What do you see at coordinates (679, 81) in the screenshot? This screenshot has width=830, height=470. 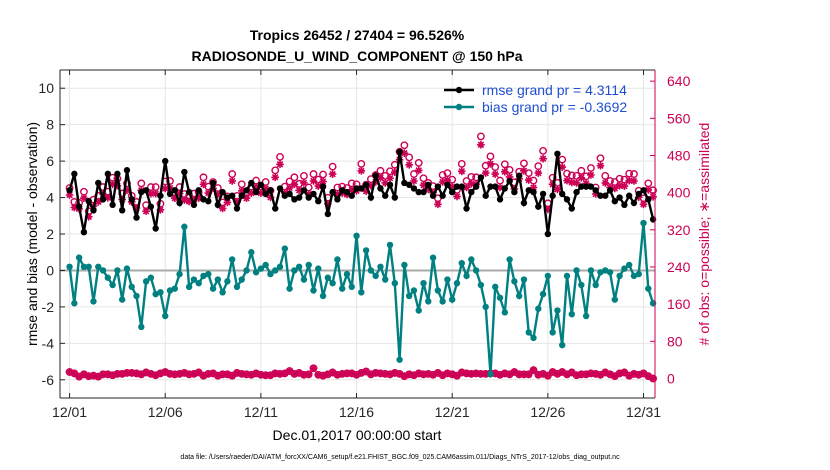 I see `y-tick-label-right: 640` at bounding box center [679, 81].